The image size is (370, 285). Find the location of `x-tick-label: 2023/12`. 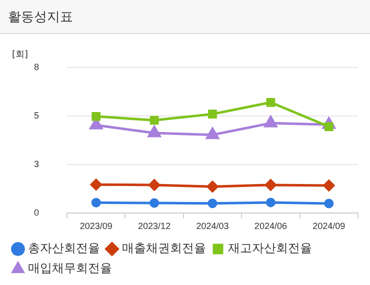

x-tick-label: 2023/12 is located at coordinates (154, 226).